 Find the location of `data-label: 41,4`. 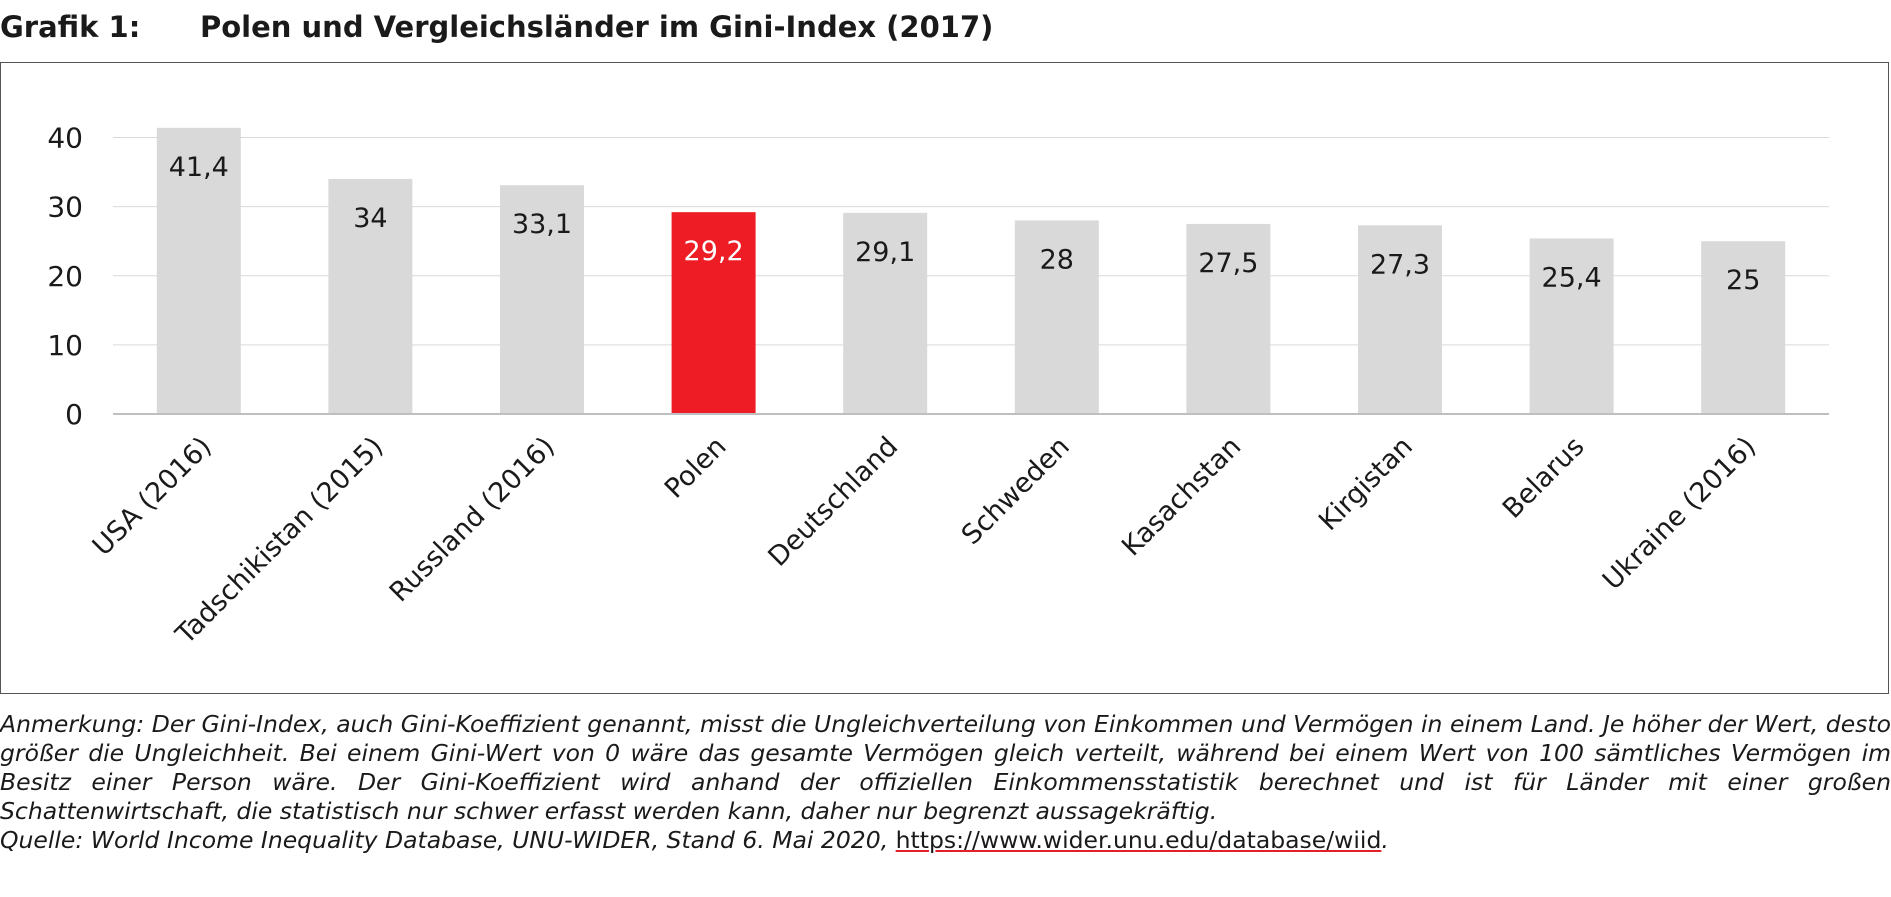

data-label: 41,4 is located at coordinates (199, 167).